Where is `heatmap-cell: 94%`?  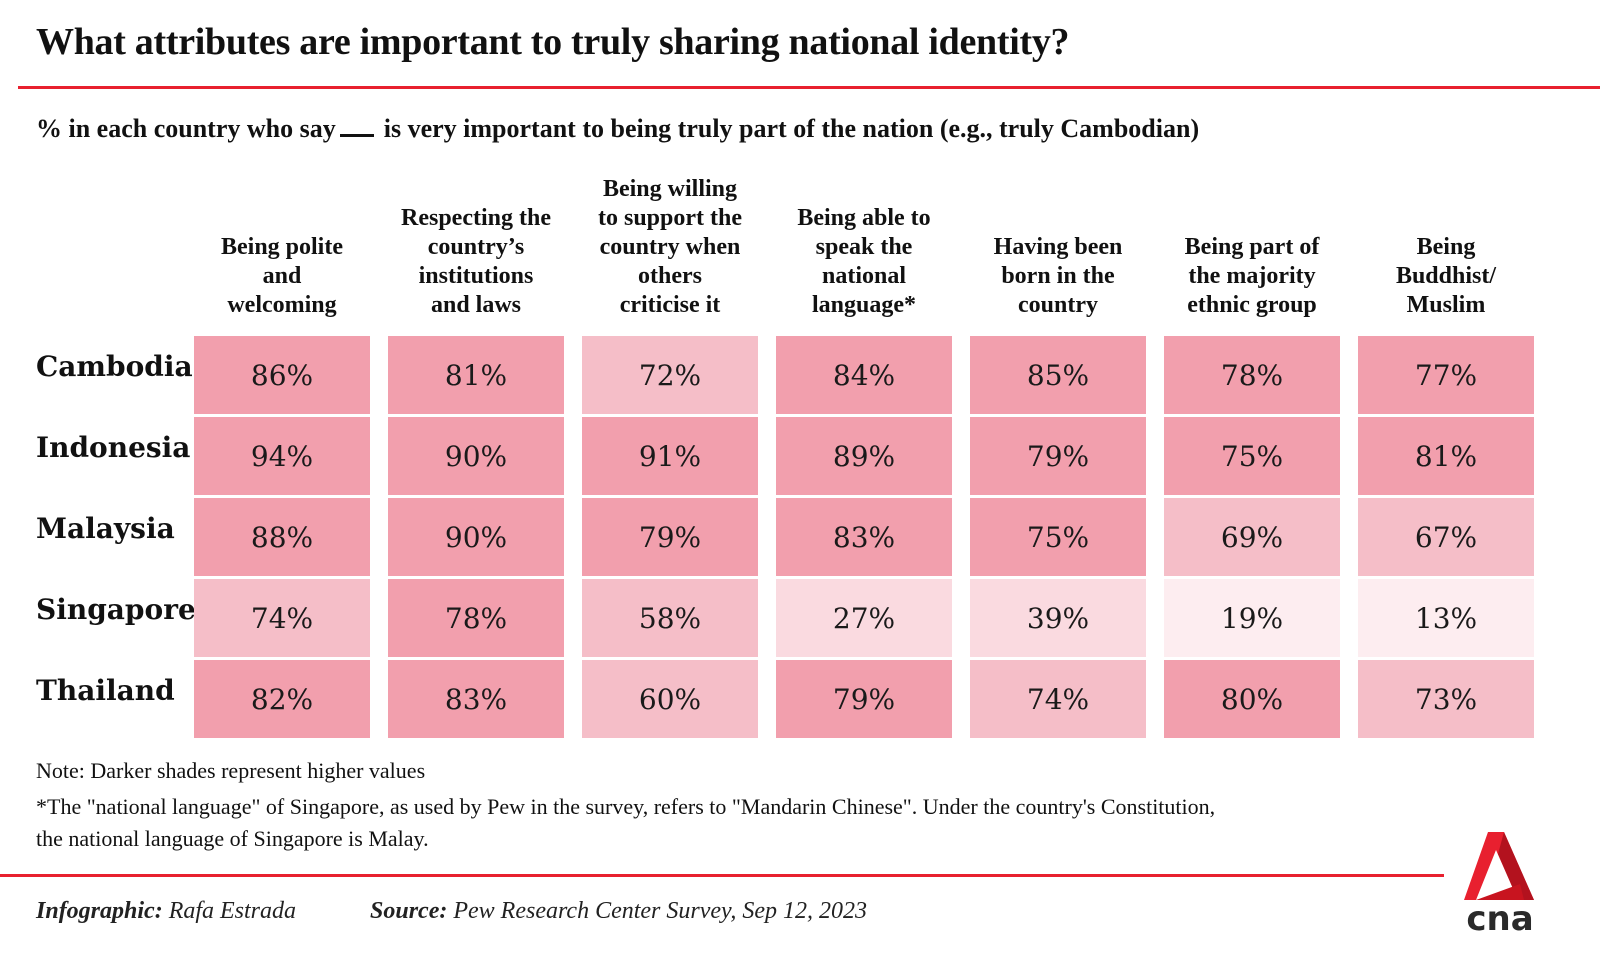
heatmap-cell: 94% is located at coordinates (282, 456).